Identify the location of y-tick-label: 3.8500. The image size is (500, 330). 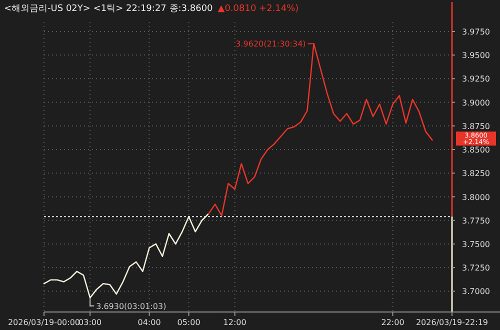
(476, 150).